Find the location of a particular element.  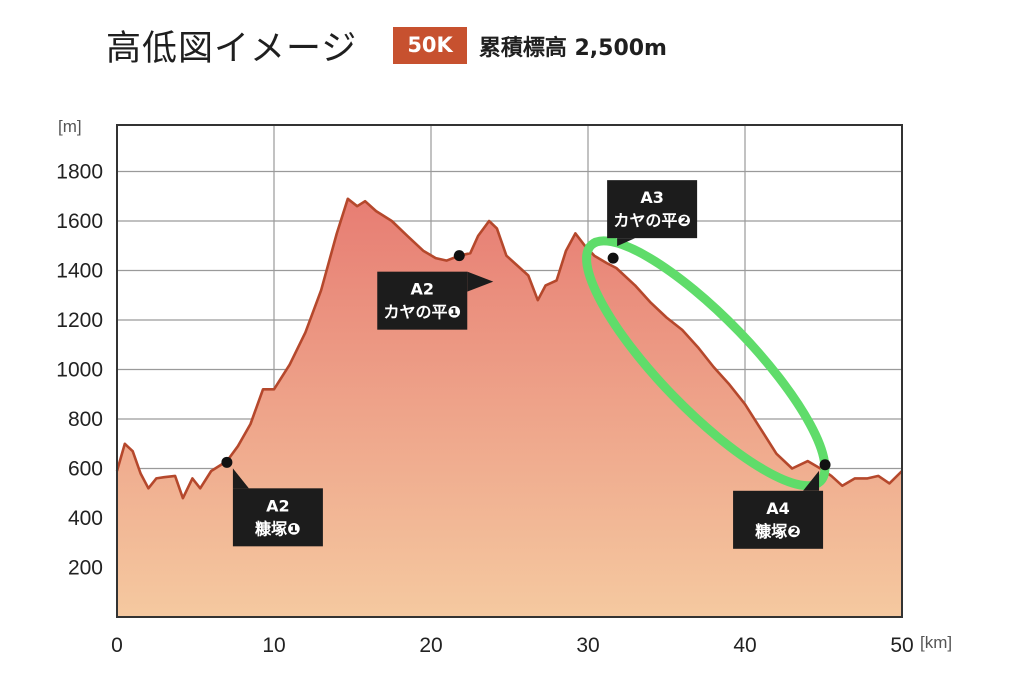

chart-title: 高低図イメージ is located at coordinates (232, 49).